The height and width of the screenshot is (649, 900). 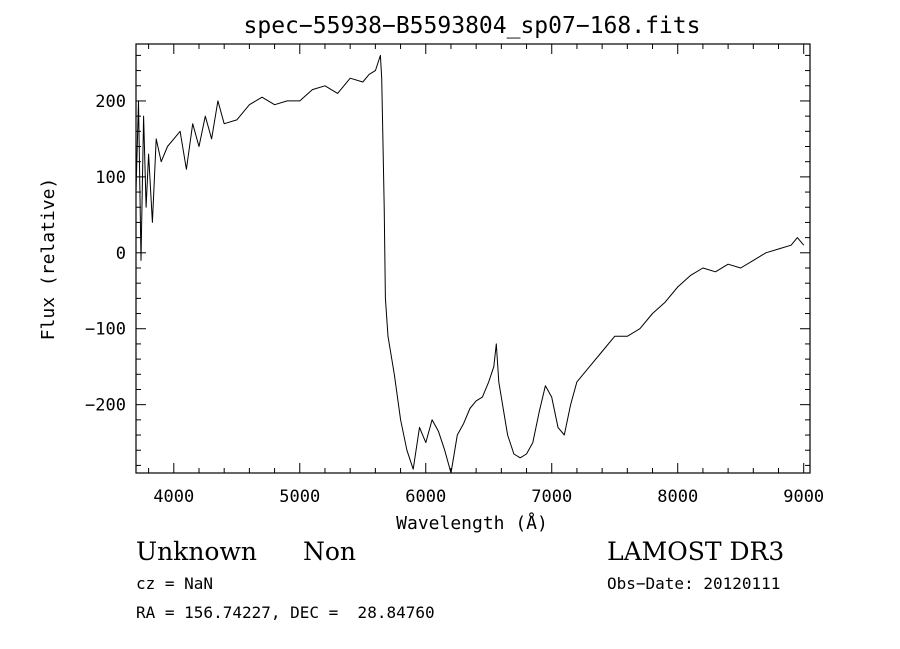 What do you see at coordinates (696, 551) in the screenshot?
I see `survey-label: LAMOST DR3` at bounding box center [696, 551].